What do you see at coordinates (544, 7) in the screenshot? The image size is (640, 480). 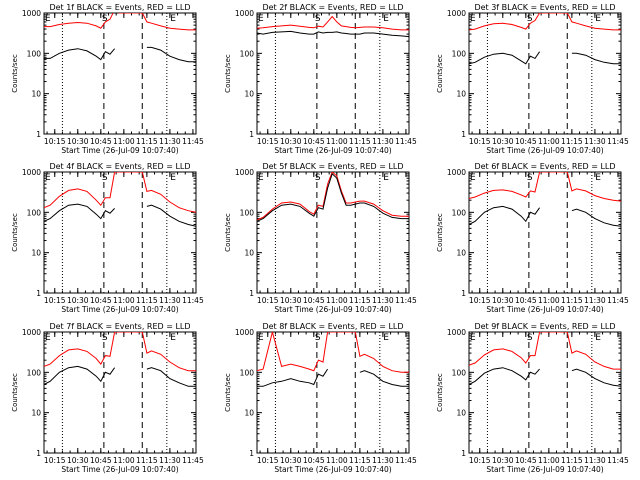 I see `chart-title: Det 3f BLACK = Events, RED = LLD` at bounding box center [544, 7].